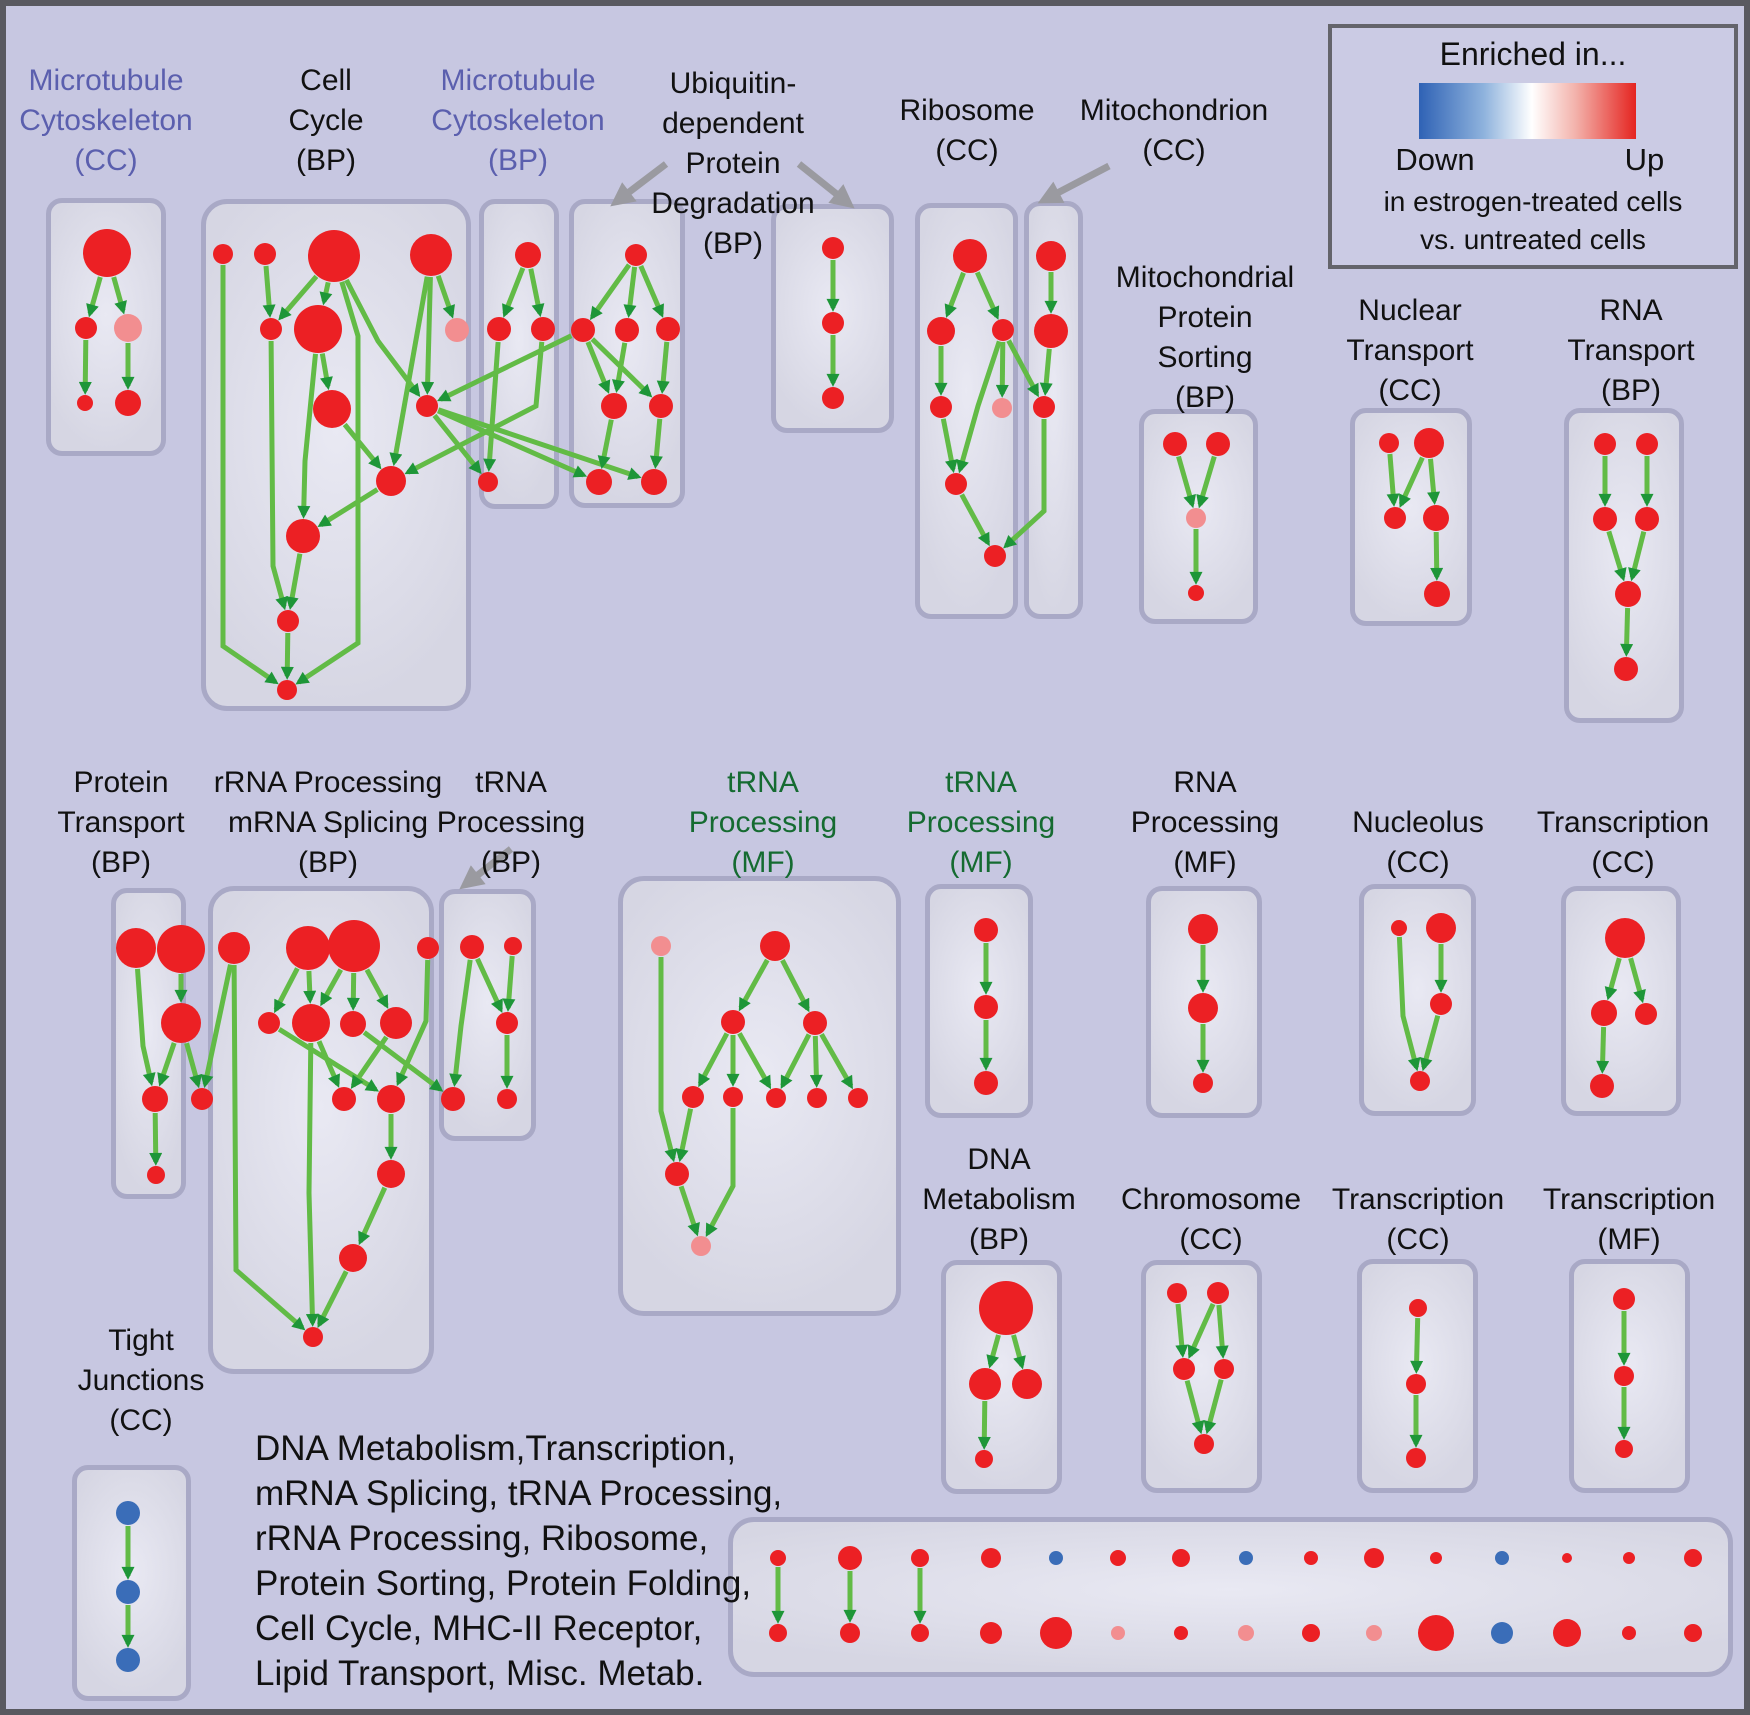 The height and width of the screenshot is (1715, 1750). Describe the element at coordinates (605, 444) in the screenshot. I see `edge-u4-u6` at that location.